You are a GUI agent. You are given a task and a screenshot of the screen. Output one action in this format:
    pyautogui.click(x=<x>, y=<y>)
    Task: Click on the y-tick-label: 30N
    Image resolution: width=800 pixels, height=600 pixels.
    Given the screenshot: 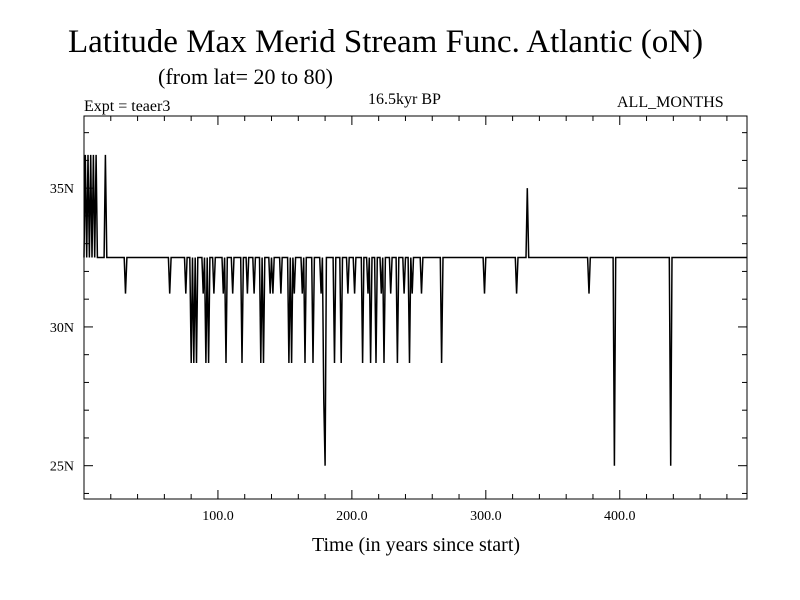 What is the action you would take?
    pyautogui.click(x=62, y=328)
    